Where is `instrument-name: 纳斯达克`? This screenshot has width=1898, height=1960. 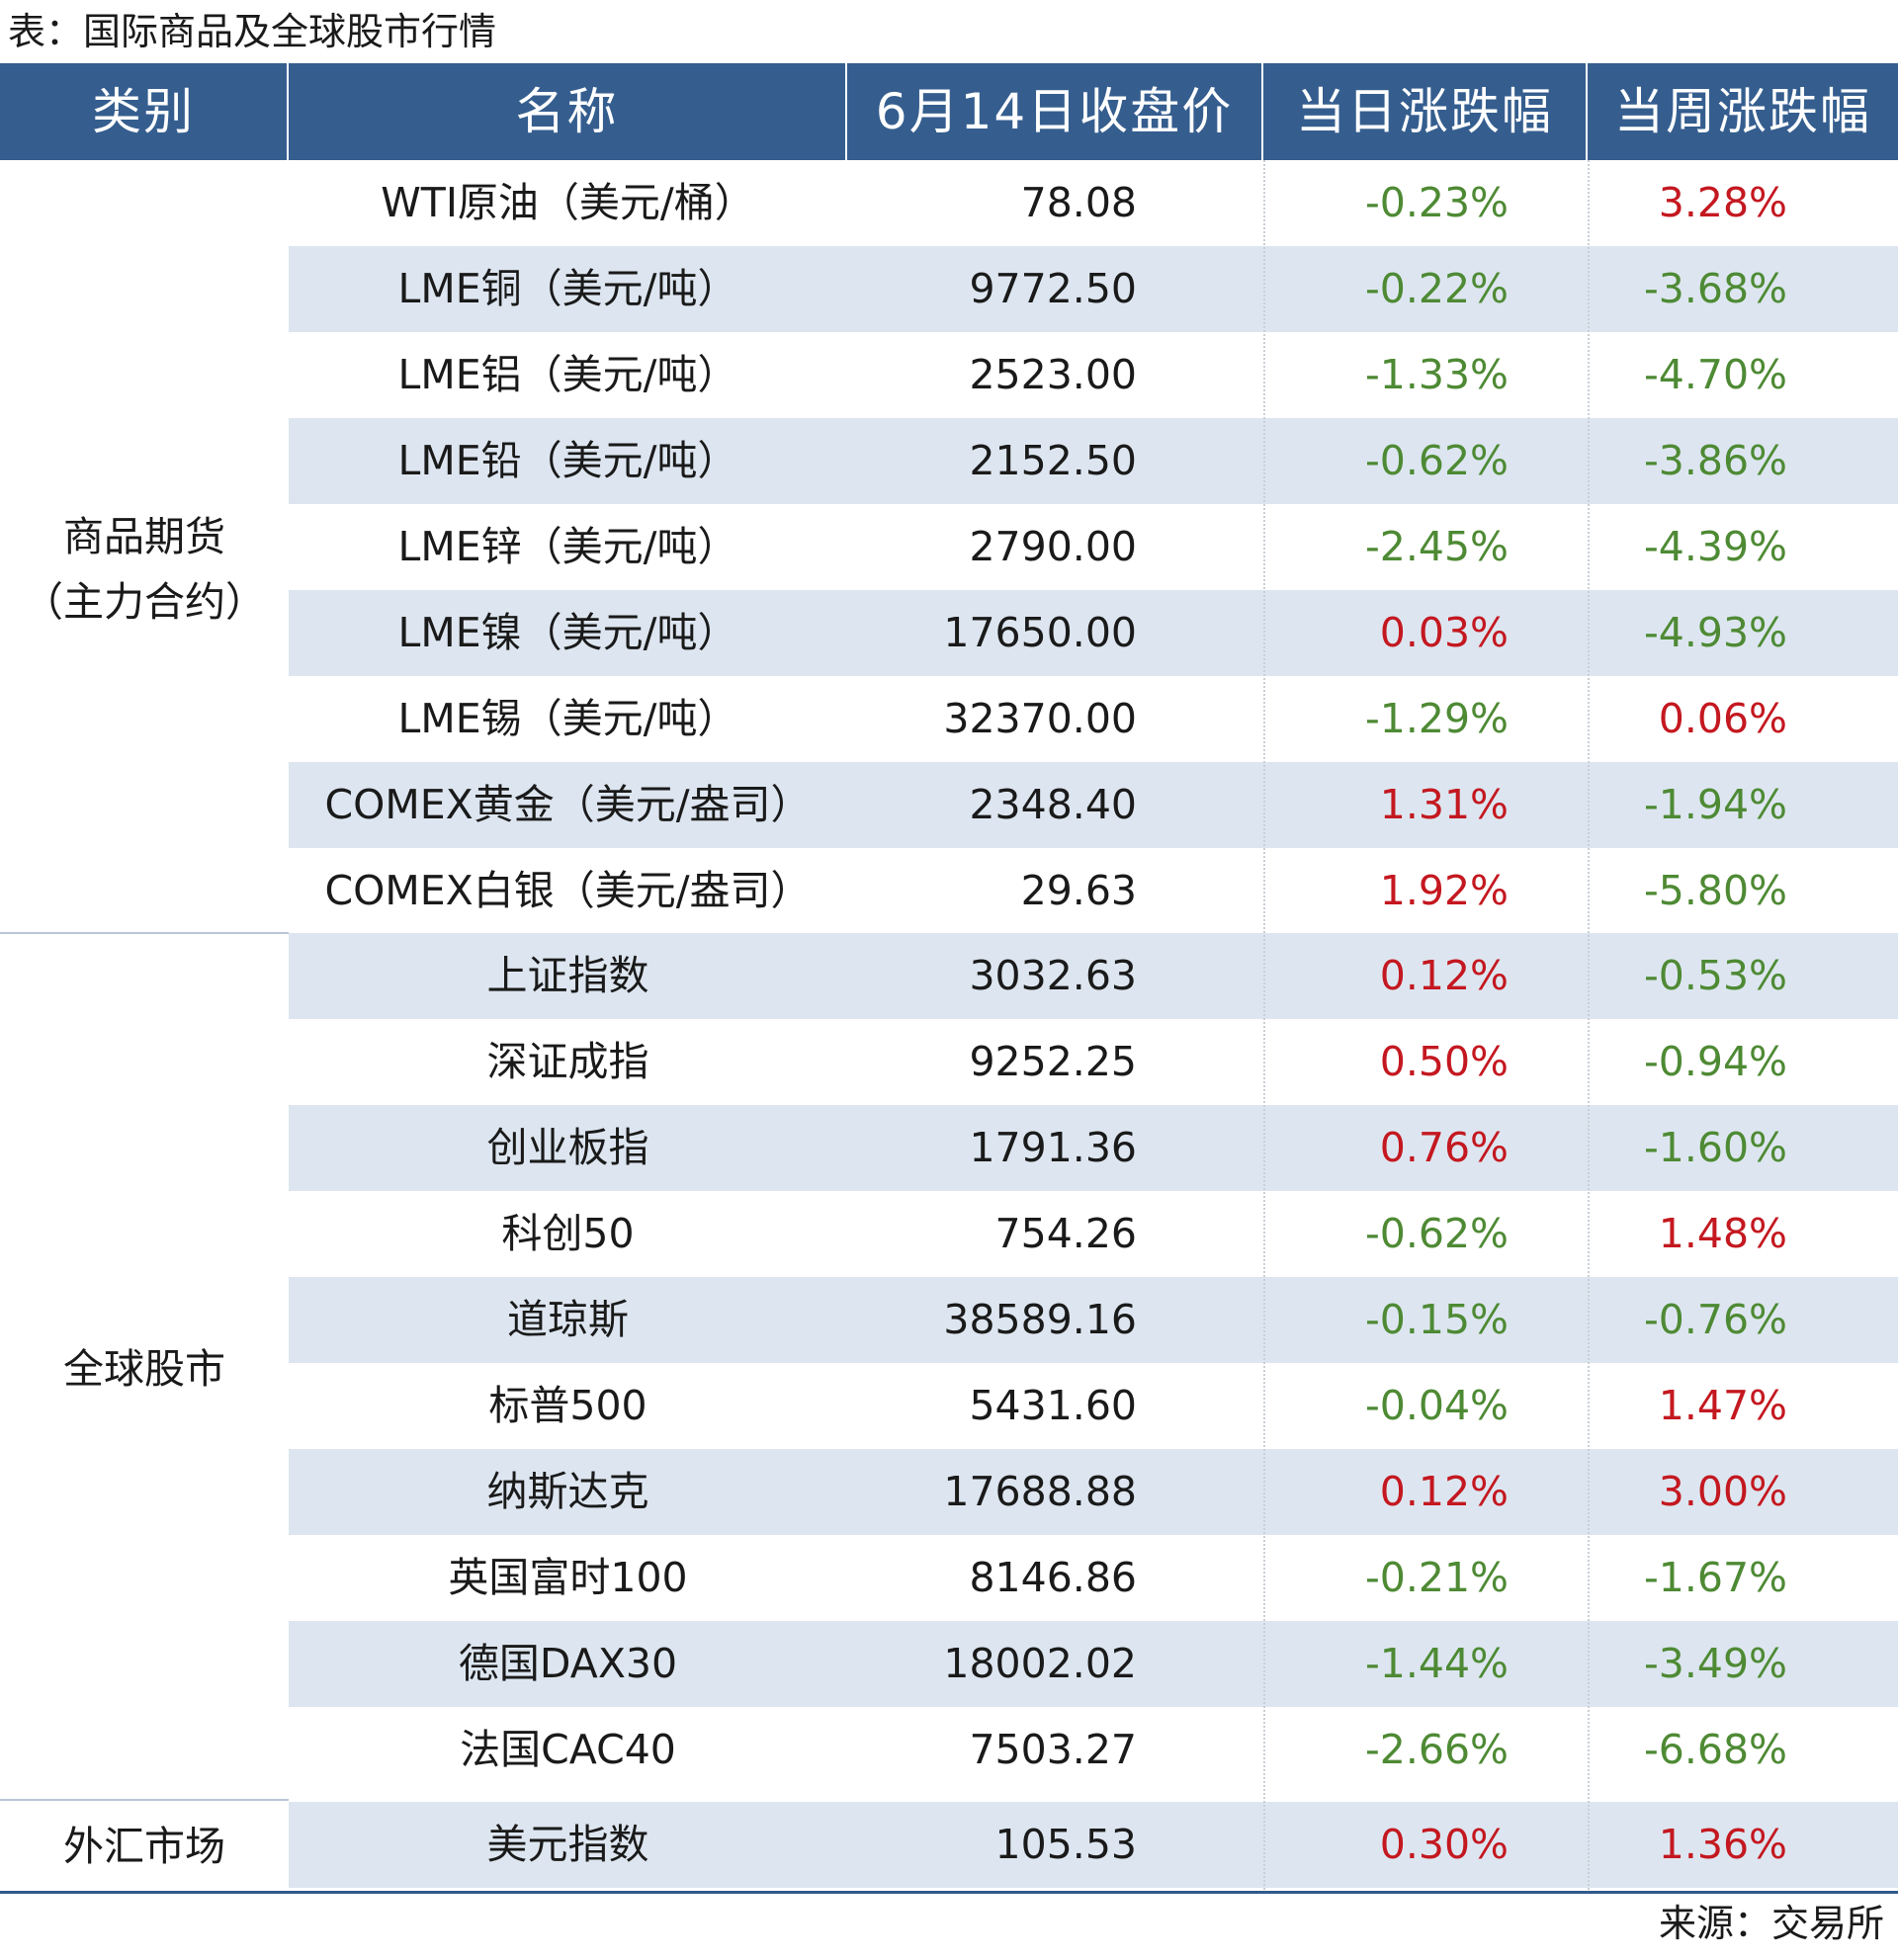 instrument-name: 纳斯达克 is located at coordinates (567, 1492).